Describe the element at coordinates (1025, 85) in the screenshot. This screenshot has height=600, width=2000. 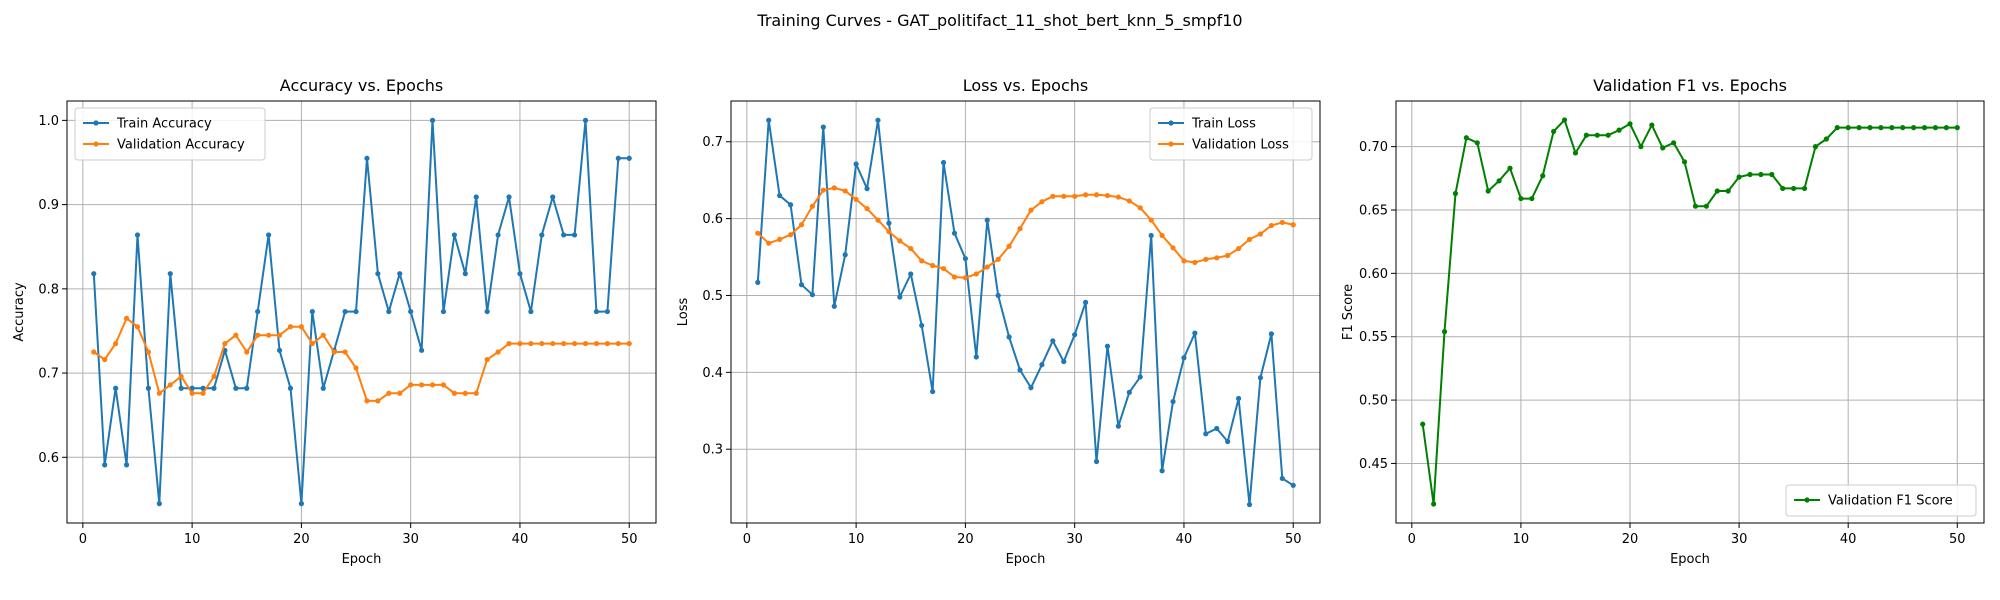
I see `chart-title: Loss vs. Epochs` at that location.